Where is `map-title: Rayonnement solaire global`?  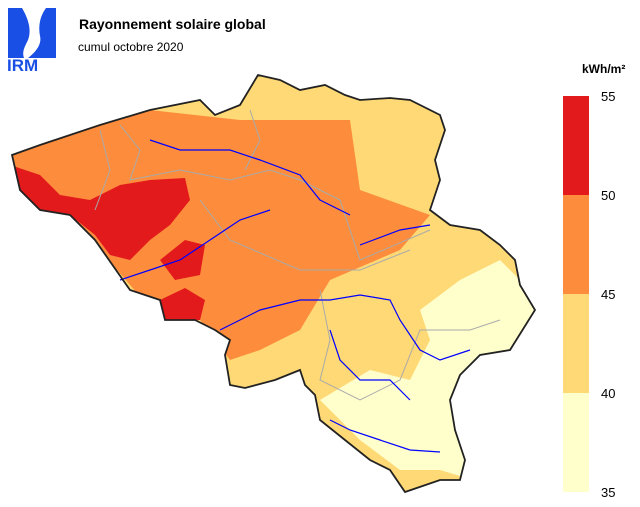
map-title: Rayonnement solaire global is located at coordinates (172, 24).